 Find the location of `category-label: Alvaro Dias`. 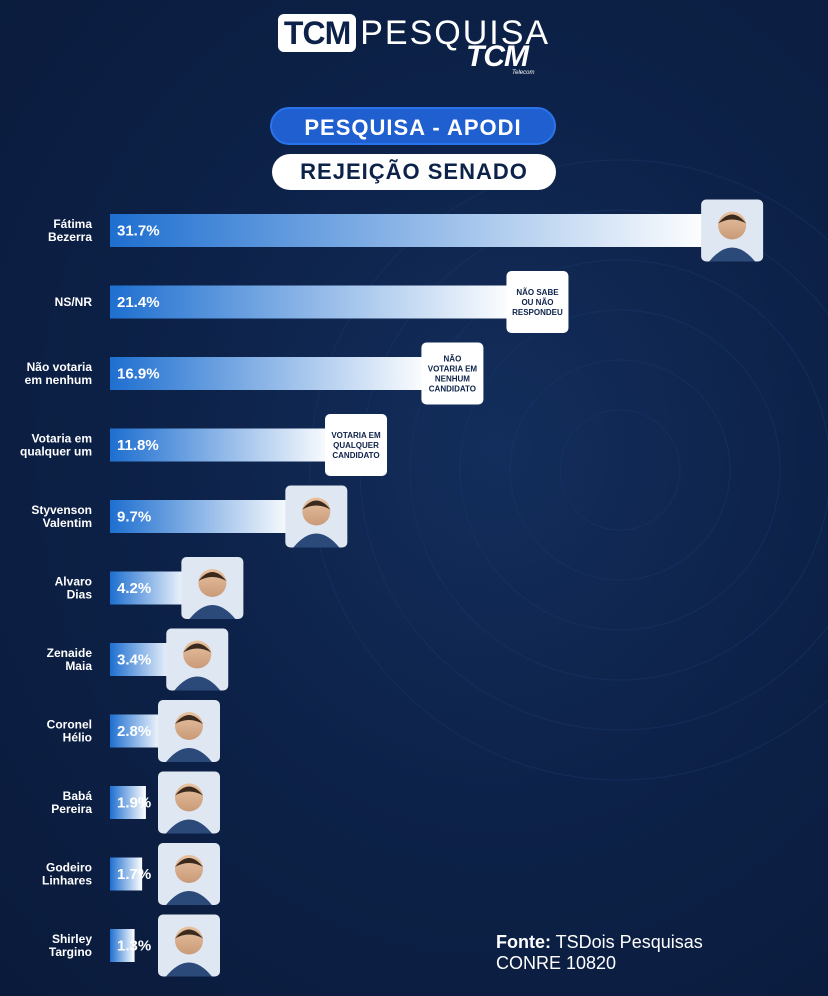

category-label: Alvaro Dias is located at coordinates (74, 588).